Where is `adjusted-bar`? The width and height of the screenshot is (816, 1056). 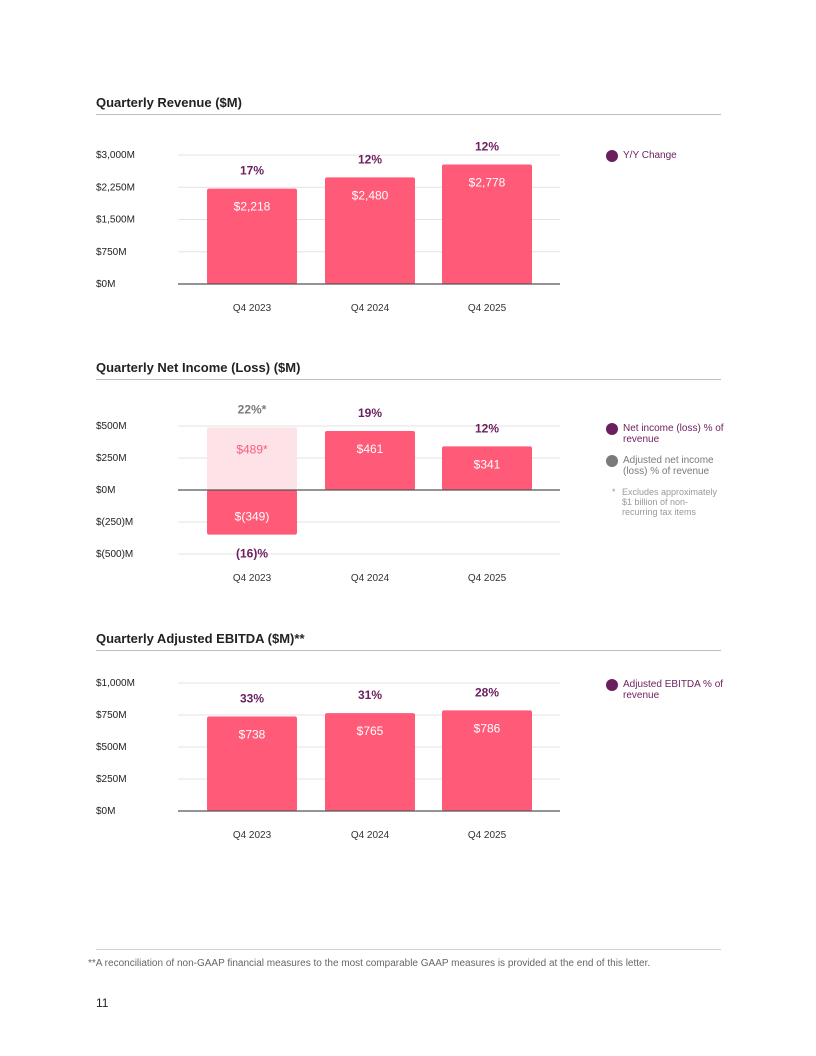
adjusted-bar is located at coordinates (252, 458).